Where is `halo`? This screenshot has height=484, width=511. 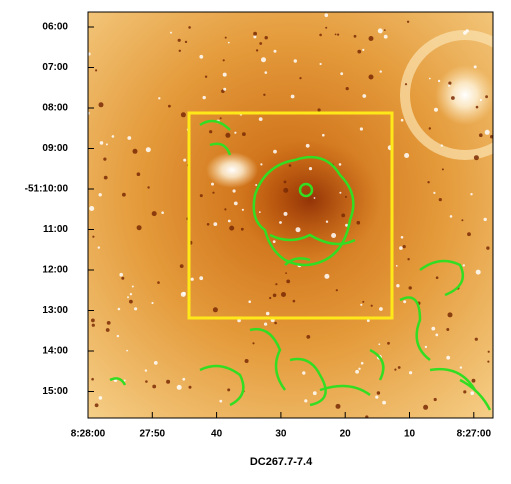 halo is located at coordinates (446, 95).